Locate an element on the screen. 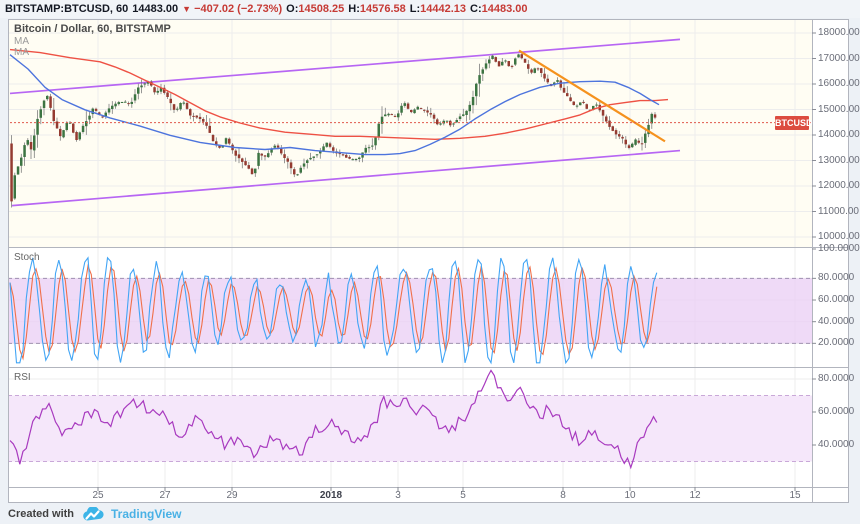 This screenshot has width=860, height=524. rsi-line is located at coordinates (333, 419).